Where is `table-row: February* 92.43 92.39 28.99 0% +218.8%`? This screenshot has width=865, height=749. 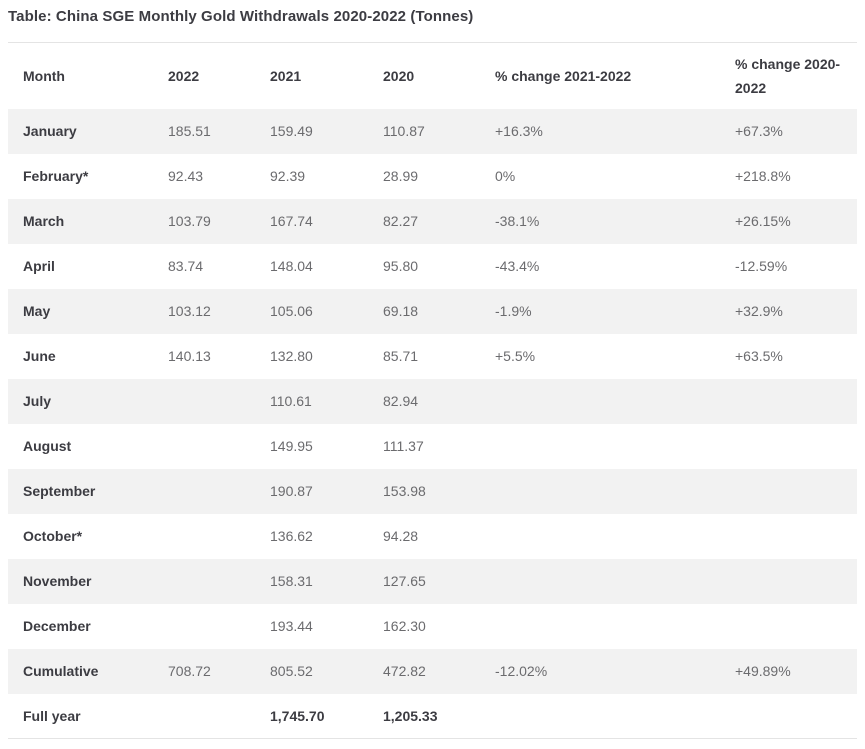
table-row: February* 92.43 92.39 28.99 0% +218.8% is located at coordinates (432, 176).